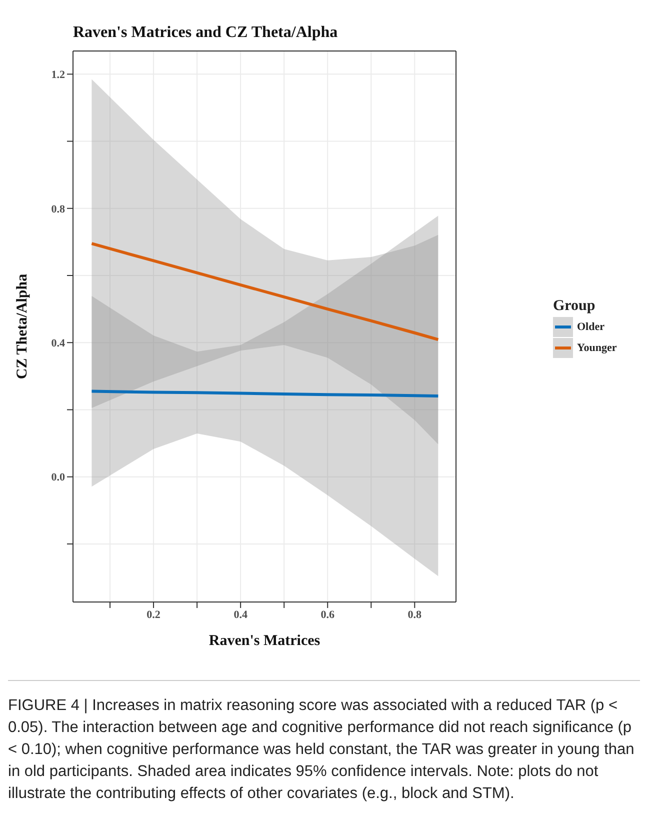  What do you see at coordinates (415, 614) in the screenshot?
I see `x-tick-label: 0.8` at bounding box center [415, 614].